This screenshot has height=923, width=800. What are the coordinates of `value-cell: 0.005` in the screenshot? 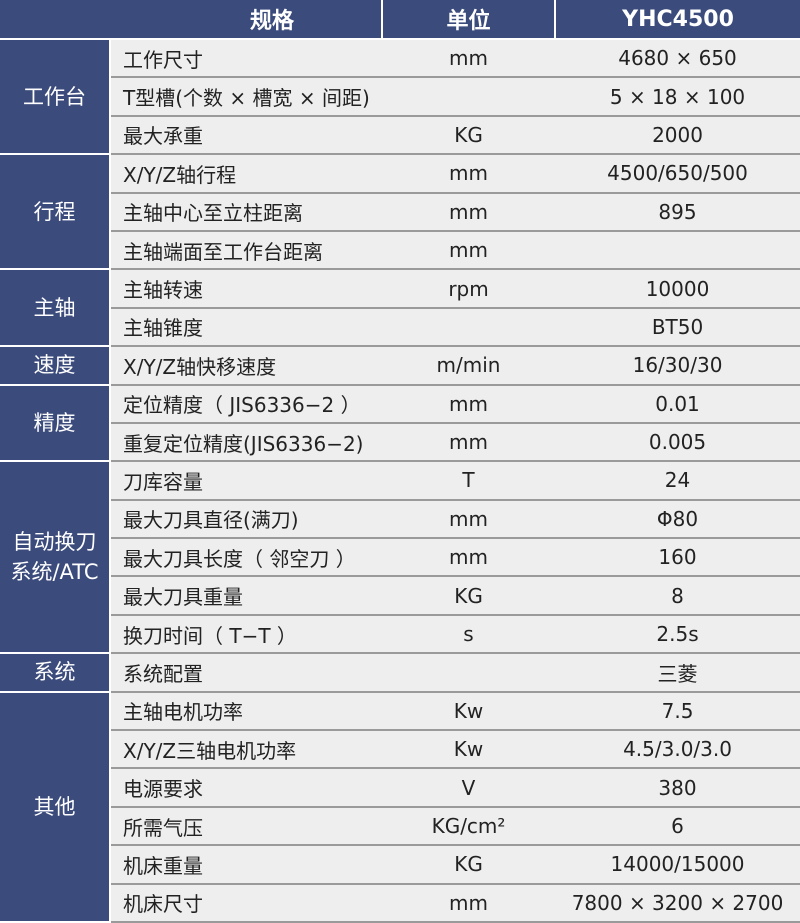 It's located at (677, 442).